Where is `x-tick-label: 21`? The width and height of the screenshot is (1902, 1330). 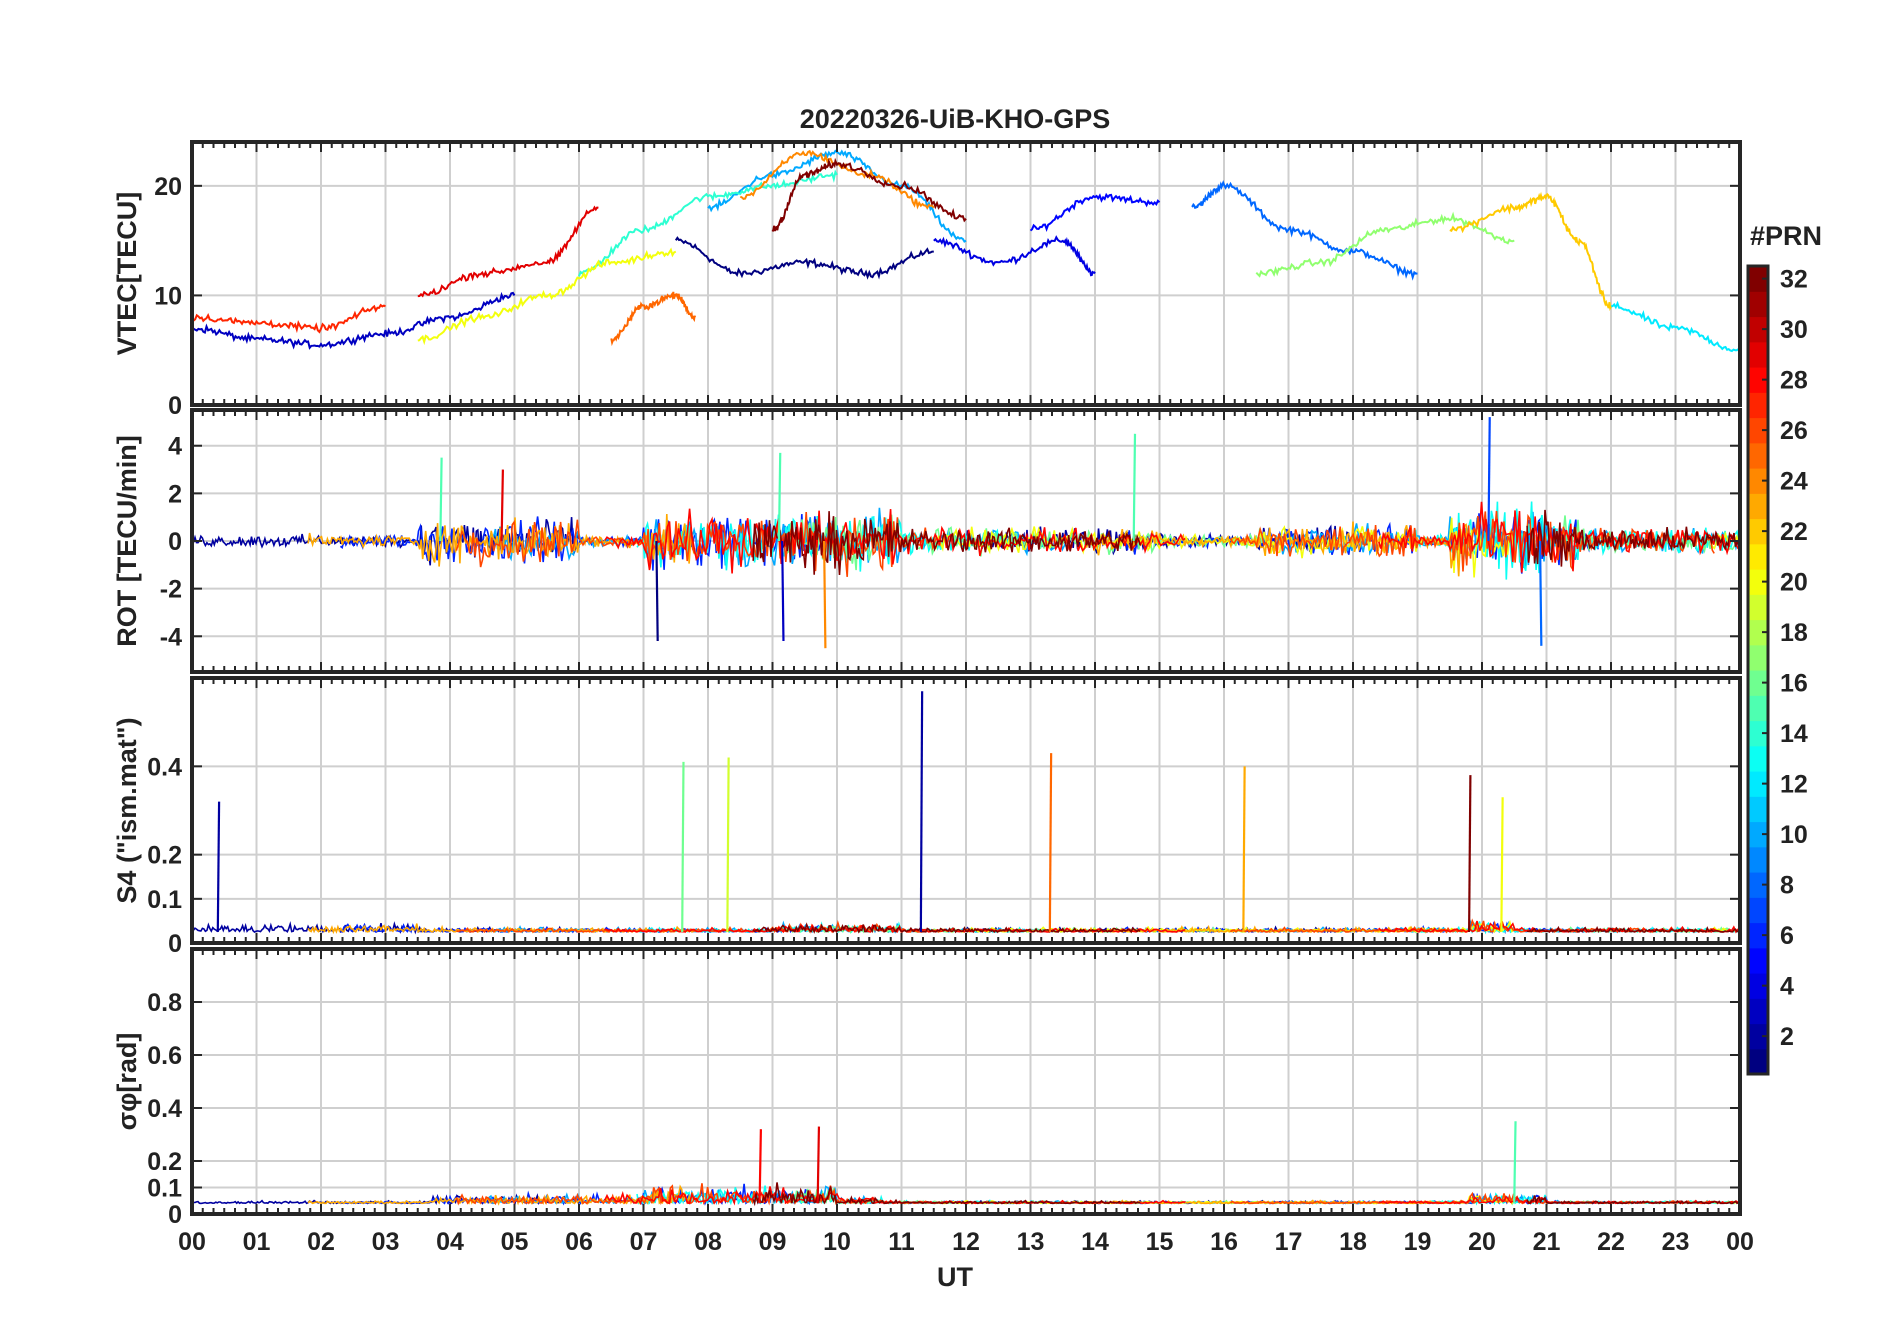
x-tick-label: 21 is located at coordinates (1547, 1242).